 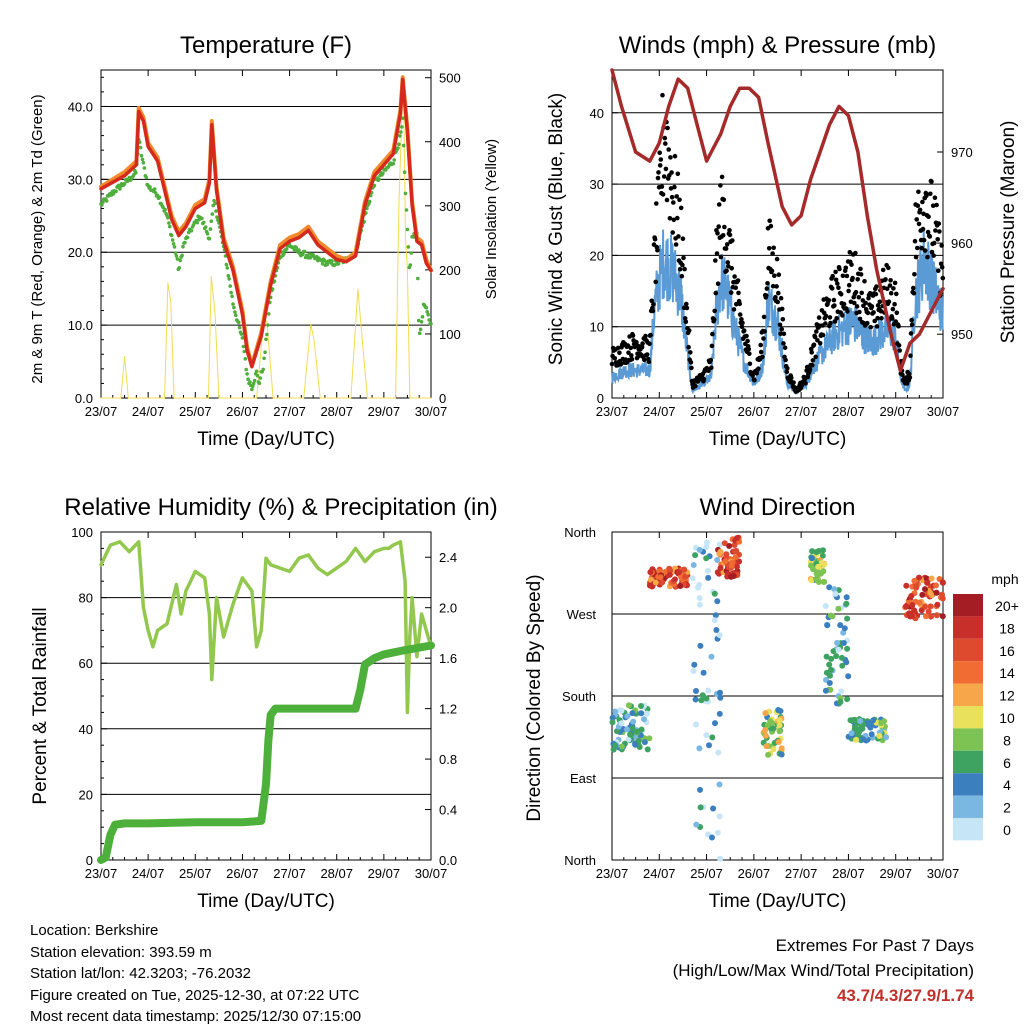 I want to click on solar-insolation-line, so click(x=266, y=247).